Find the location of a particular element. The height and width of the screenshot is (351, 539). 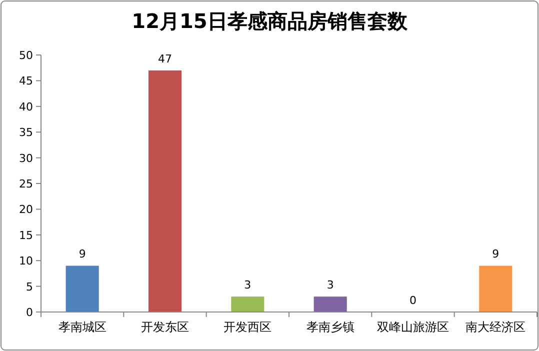

y-tick-label: 0 is located at coordinates (29, 312).